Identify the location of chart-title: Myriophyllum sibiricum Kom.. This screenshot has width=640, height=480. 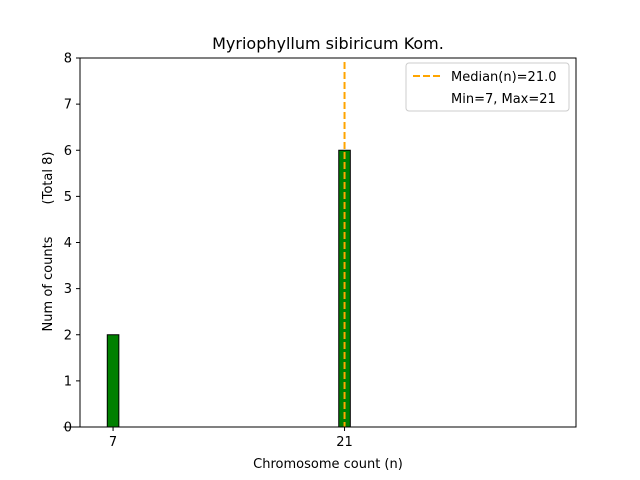
(328, 43).